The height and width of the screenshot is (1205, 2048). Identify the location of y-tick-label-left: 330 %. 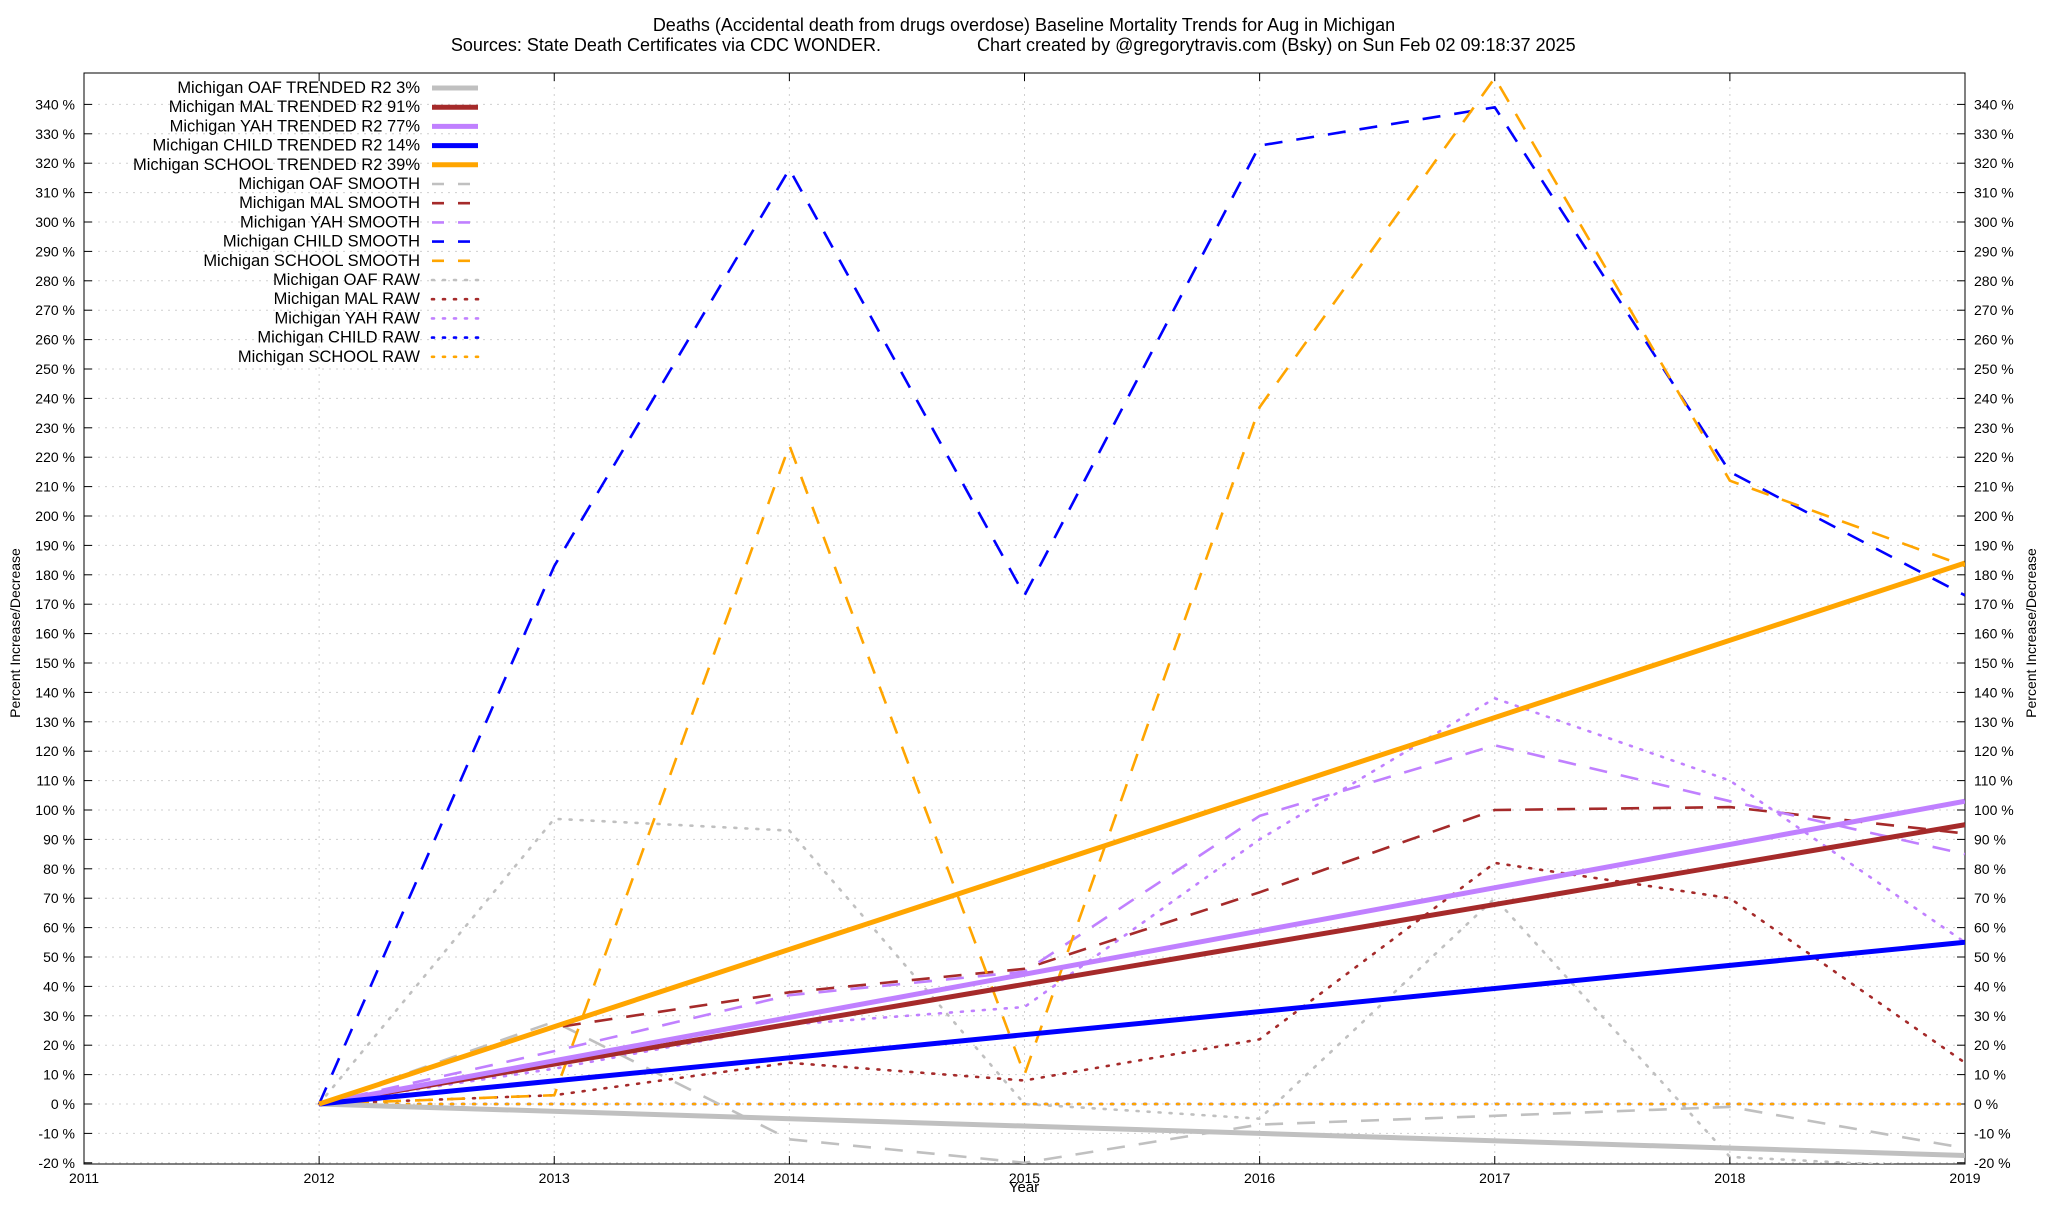
(55, 134).